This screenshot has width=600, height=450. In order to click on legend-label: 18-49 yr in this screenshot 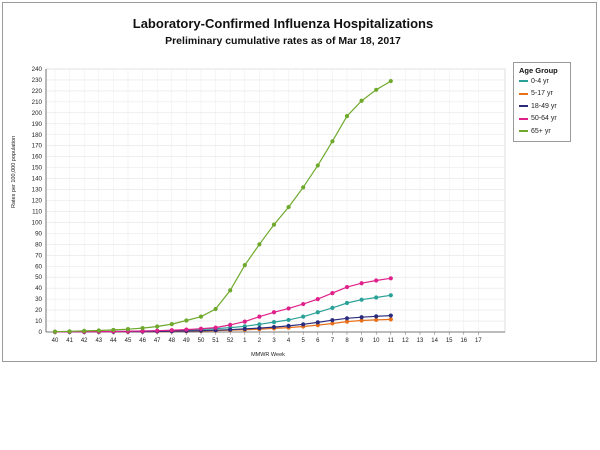, I will do `click(544, 106)`.